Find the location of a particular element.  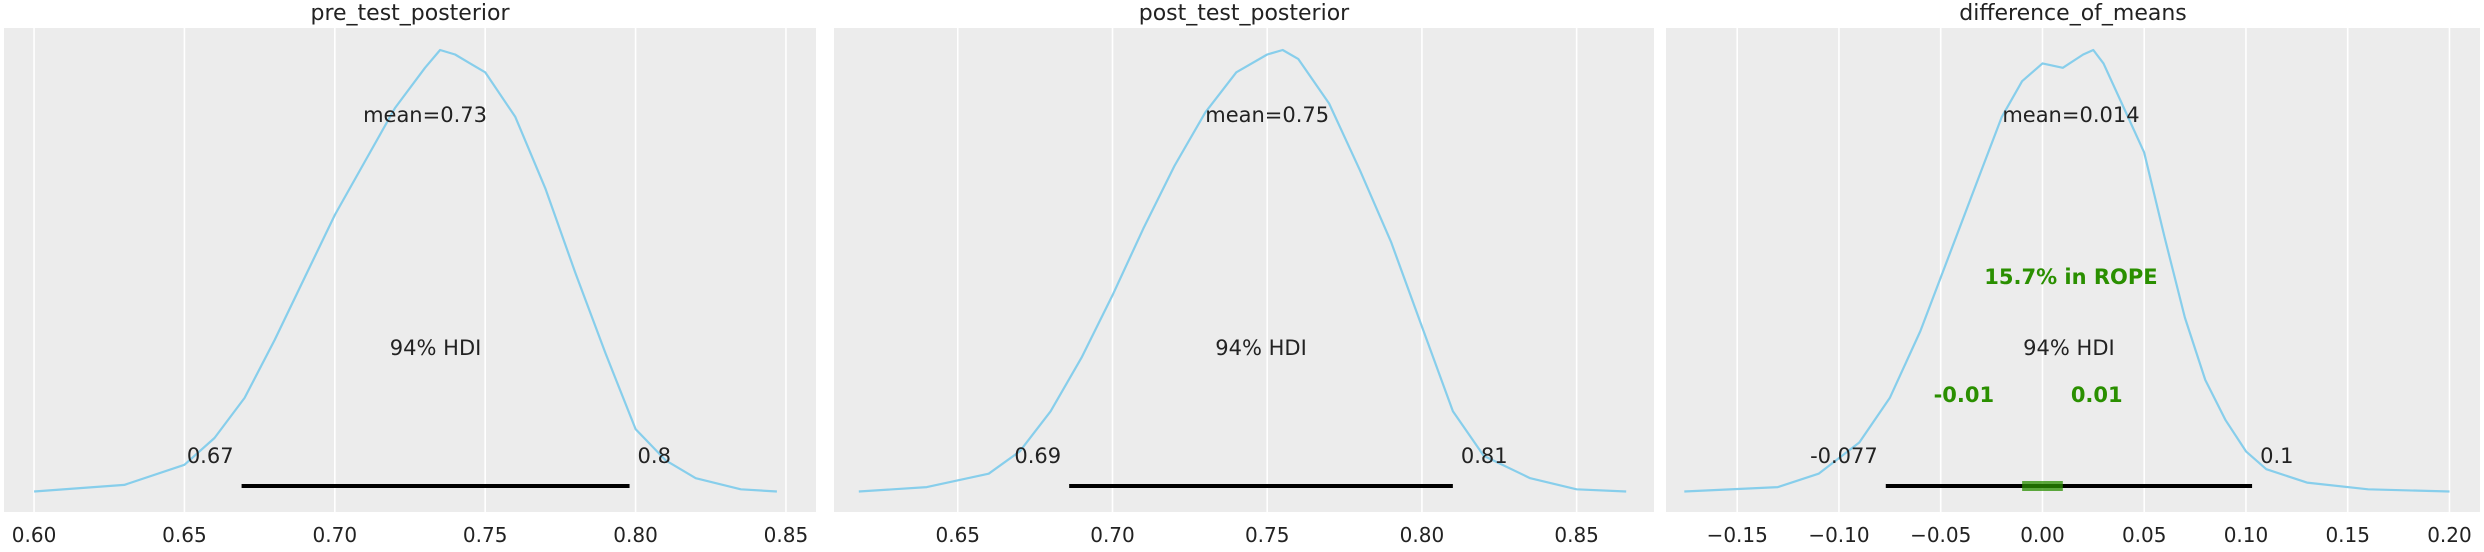

x-tick-label: −0.10 is located at coordinates (1838, 535).